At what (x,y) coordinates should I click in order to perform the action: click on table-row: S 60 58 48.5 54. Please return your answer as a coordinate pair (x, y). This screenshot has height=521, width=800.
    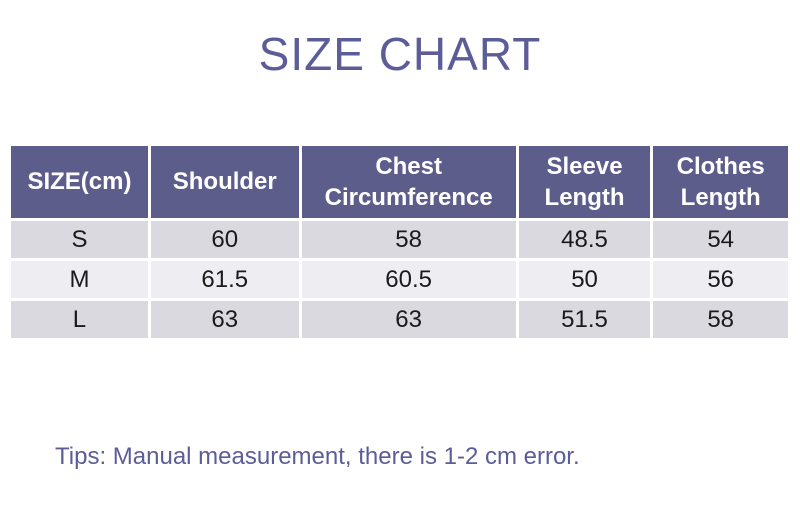
    Looking at the image, I should click on (399, 239).